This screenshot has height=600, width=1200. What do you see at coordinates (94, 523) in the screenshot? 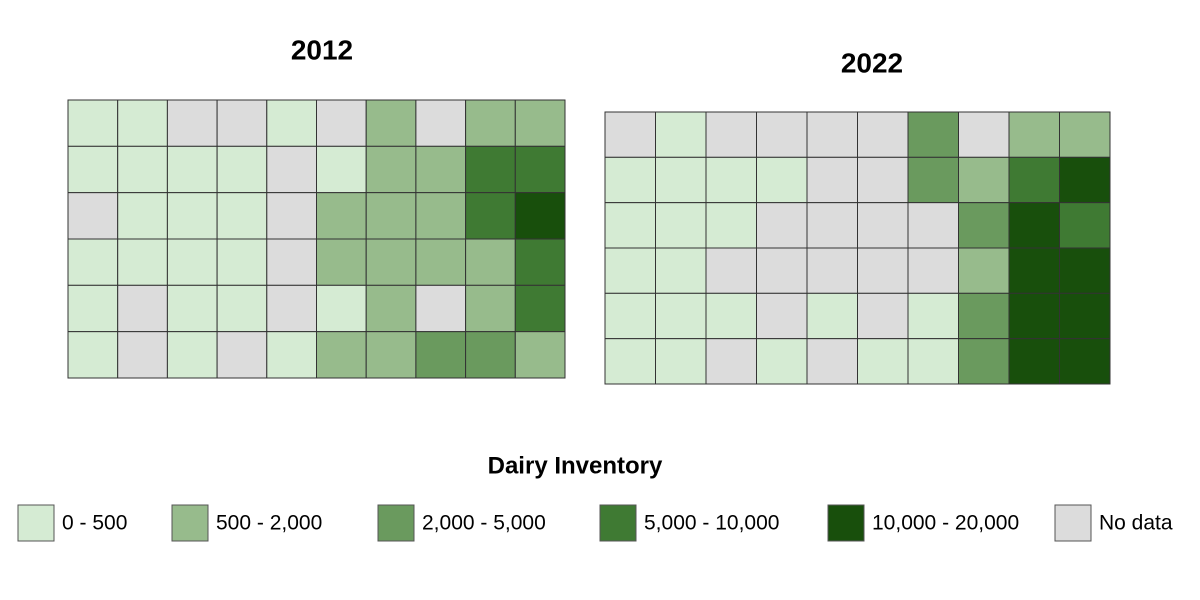
I see `legend-label: 0 - 500` at bounding box center [94, 523].